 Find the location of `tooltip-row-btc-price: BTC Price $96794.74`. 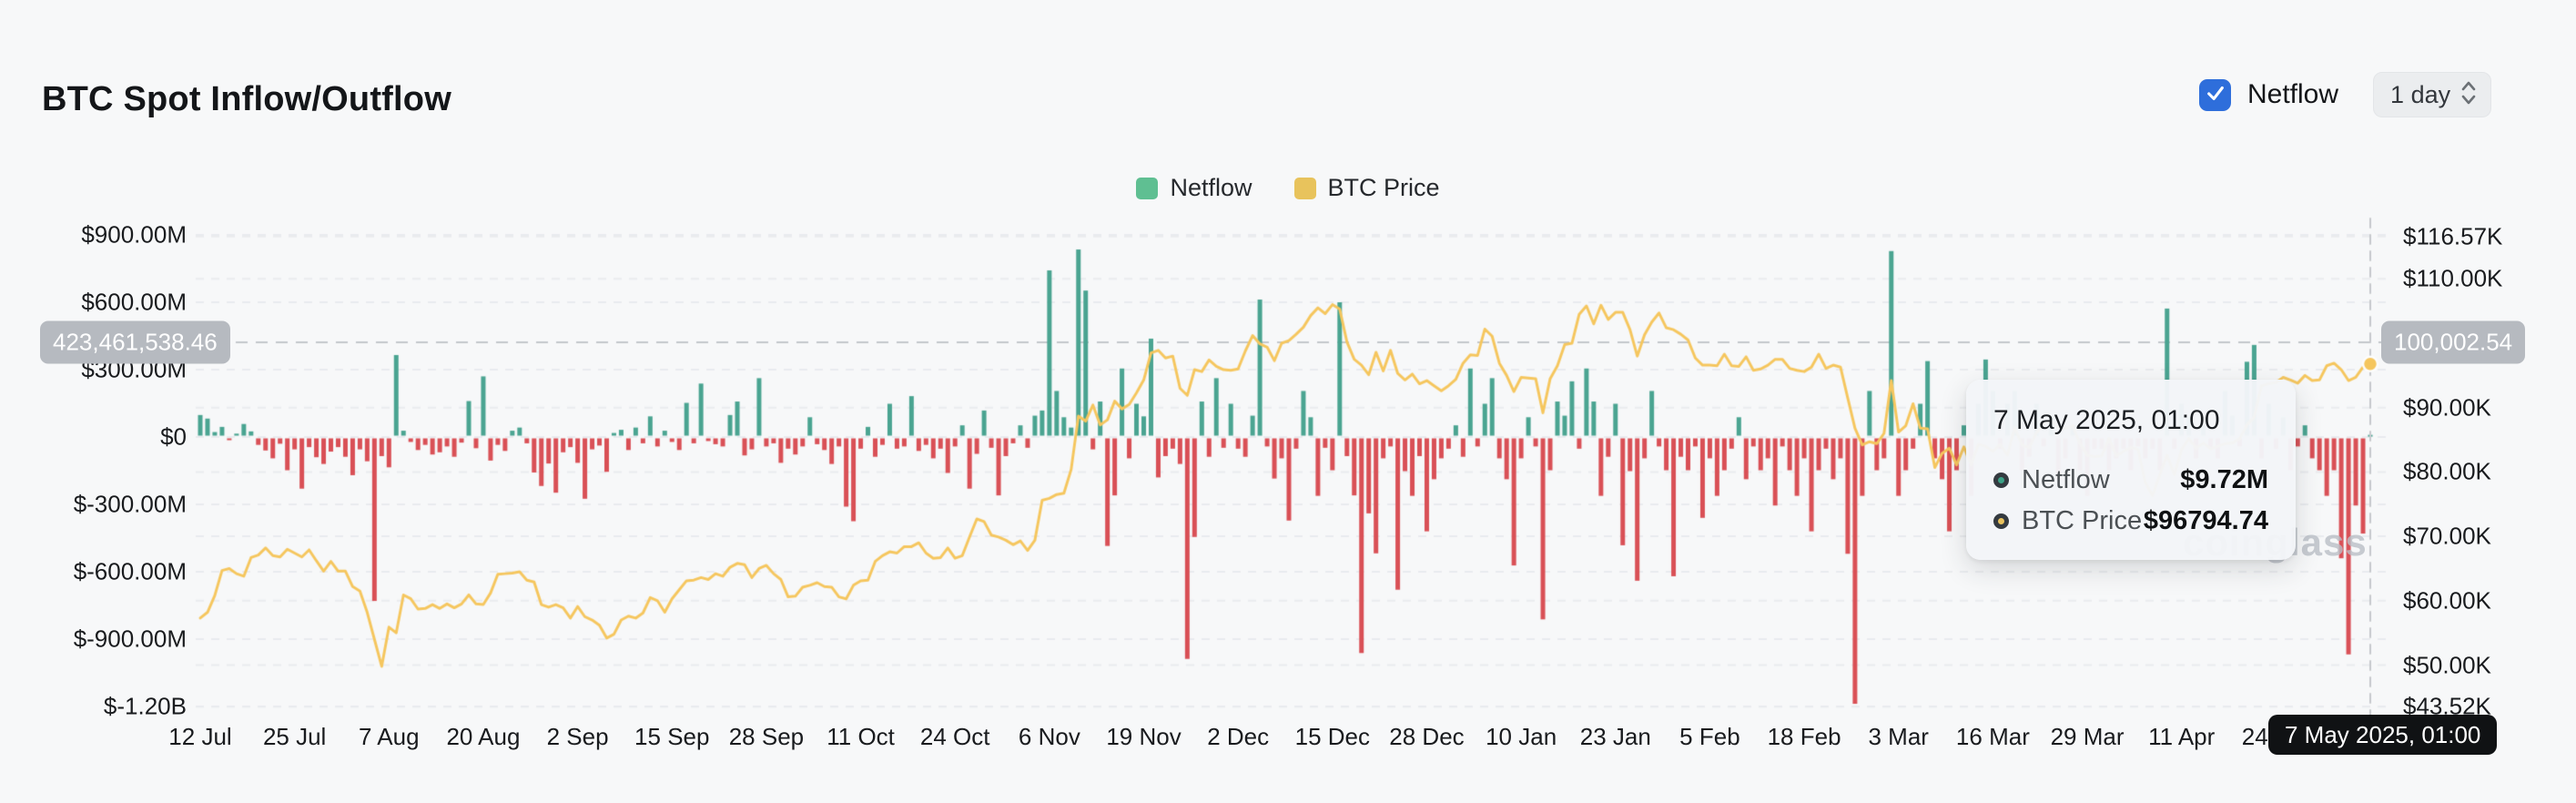

tooltip-row-btc-price: BTC Price $96794.74 is located at coordinates (2130, 521).